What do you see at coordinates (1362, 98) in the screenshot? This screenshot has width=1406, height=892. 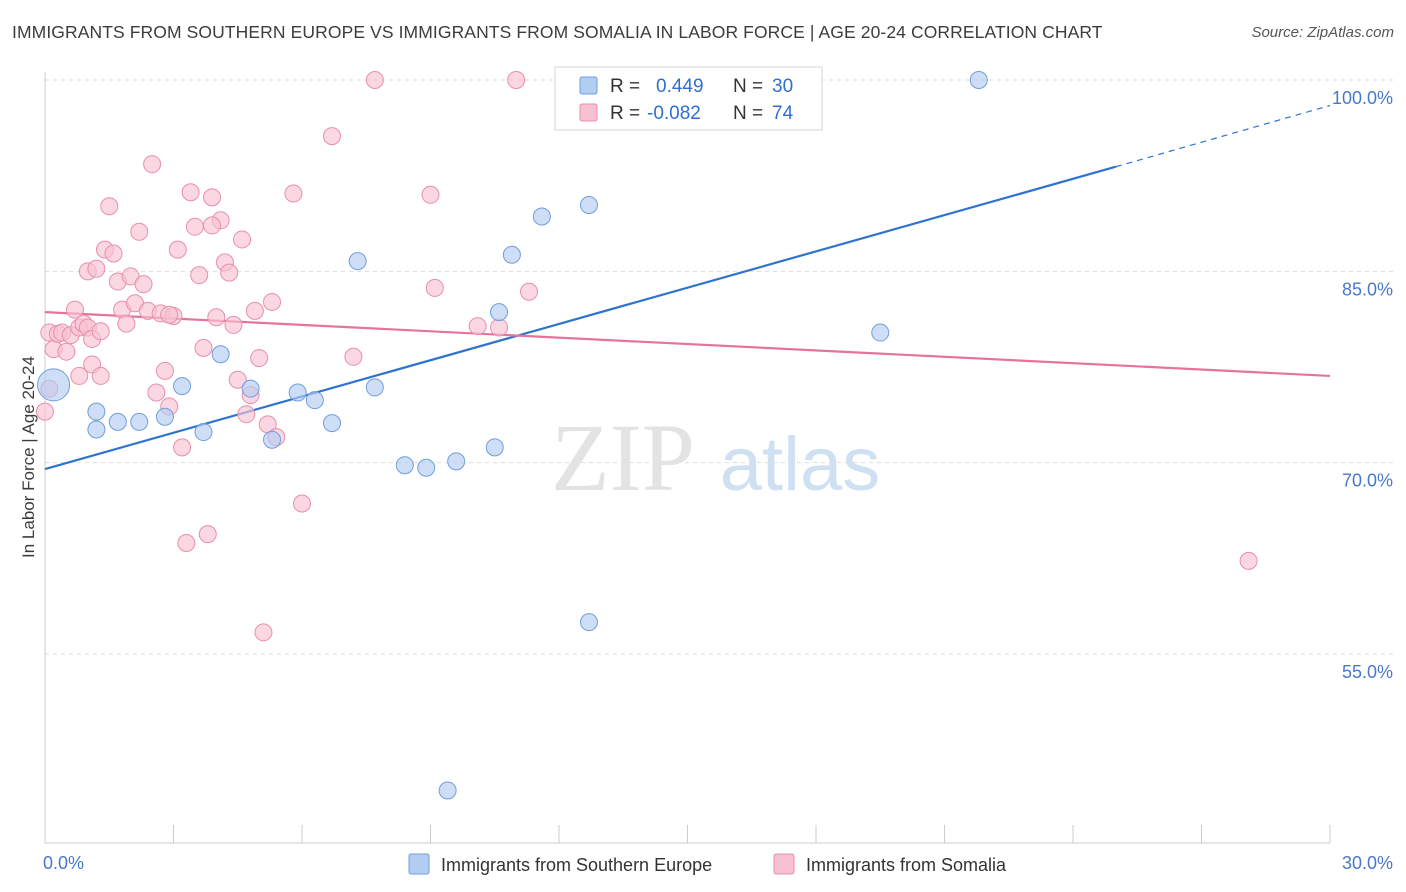 I see `y-tick-label-100: 100.0%` at bounding box center [1362, 98].